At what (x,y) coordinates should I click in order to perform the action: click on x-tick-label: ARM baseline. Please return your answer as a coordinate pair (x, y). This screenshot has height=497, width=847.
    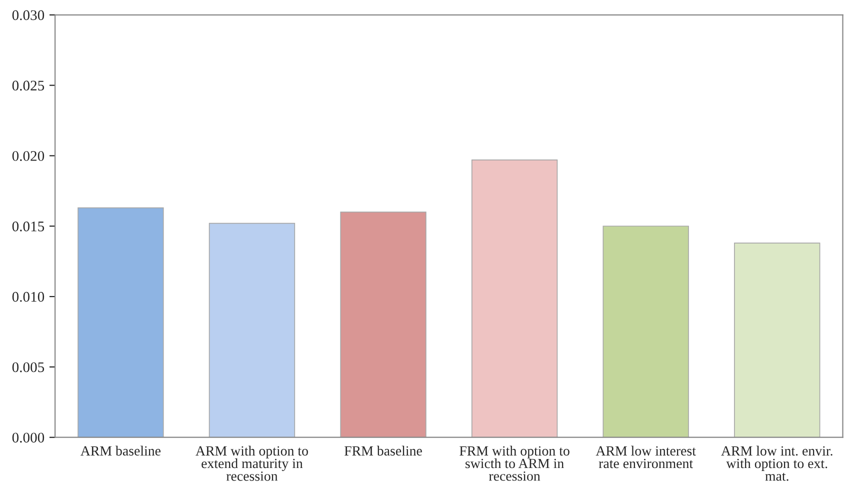
    Looking at the image, I should click on (120, 451).